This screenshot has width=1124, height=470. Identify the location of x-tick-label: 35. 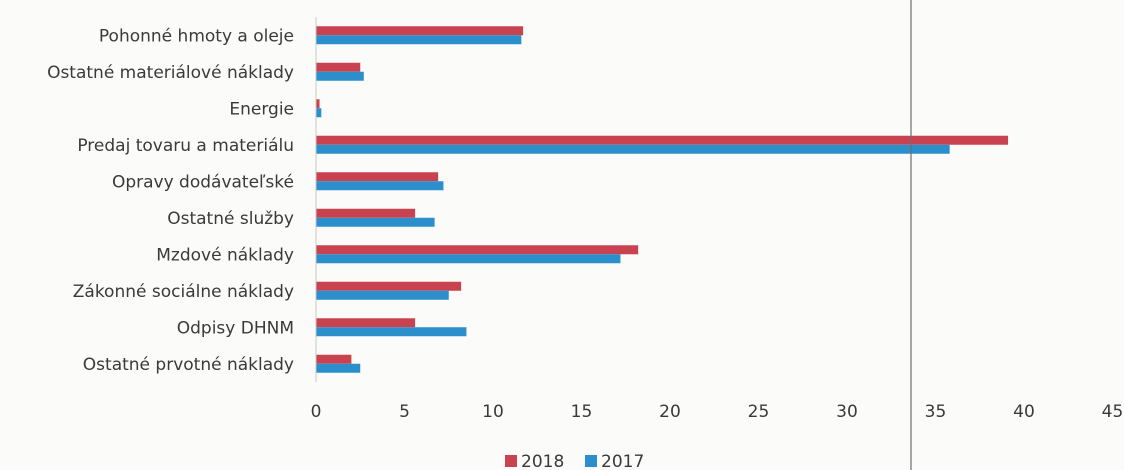
(936, 412).